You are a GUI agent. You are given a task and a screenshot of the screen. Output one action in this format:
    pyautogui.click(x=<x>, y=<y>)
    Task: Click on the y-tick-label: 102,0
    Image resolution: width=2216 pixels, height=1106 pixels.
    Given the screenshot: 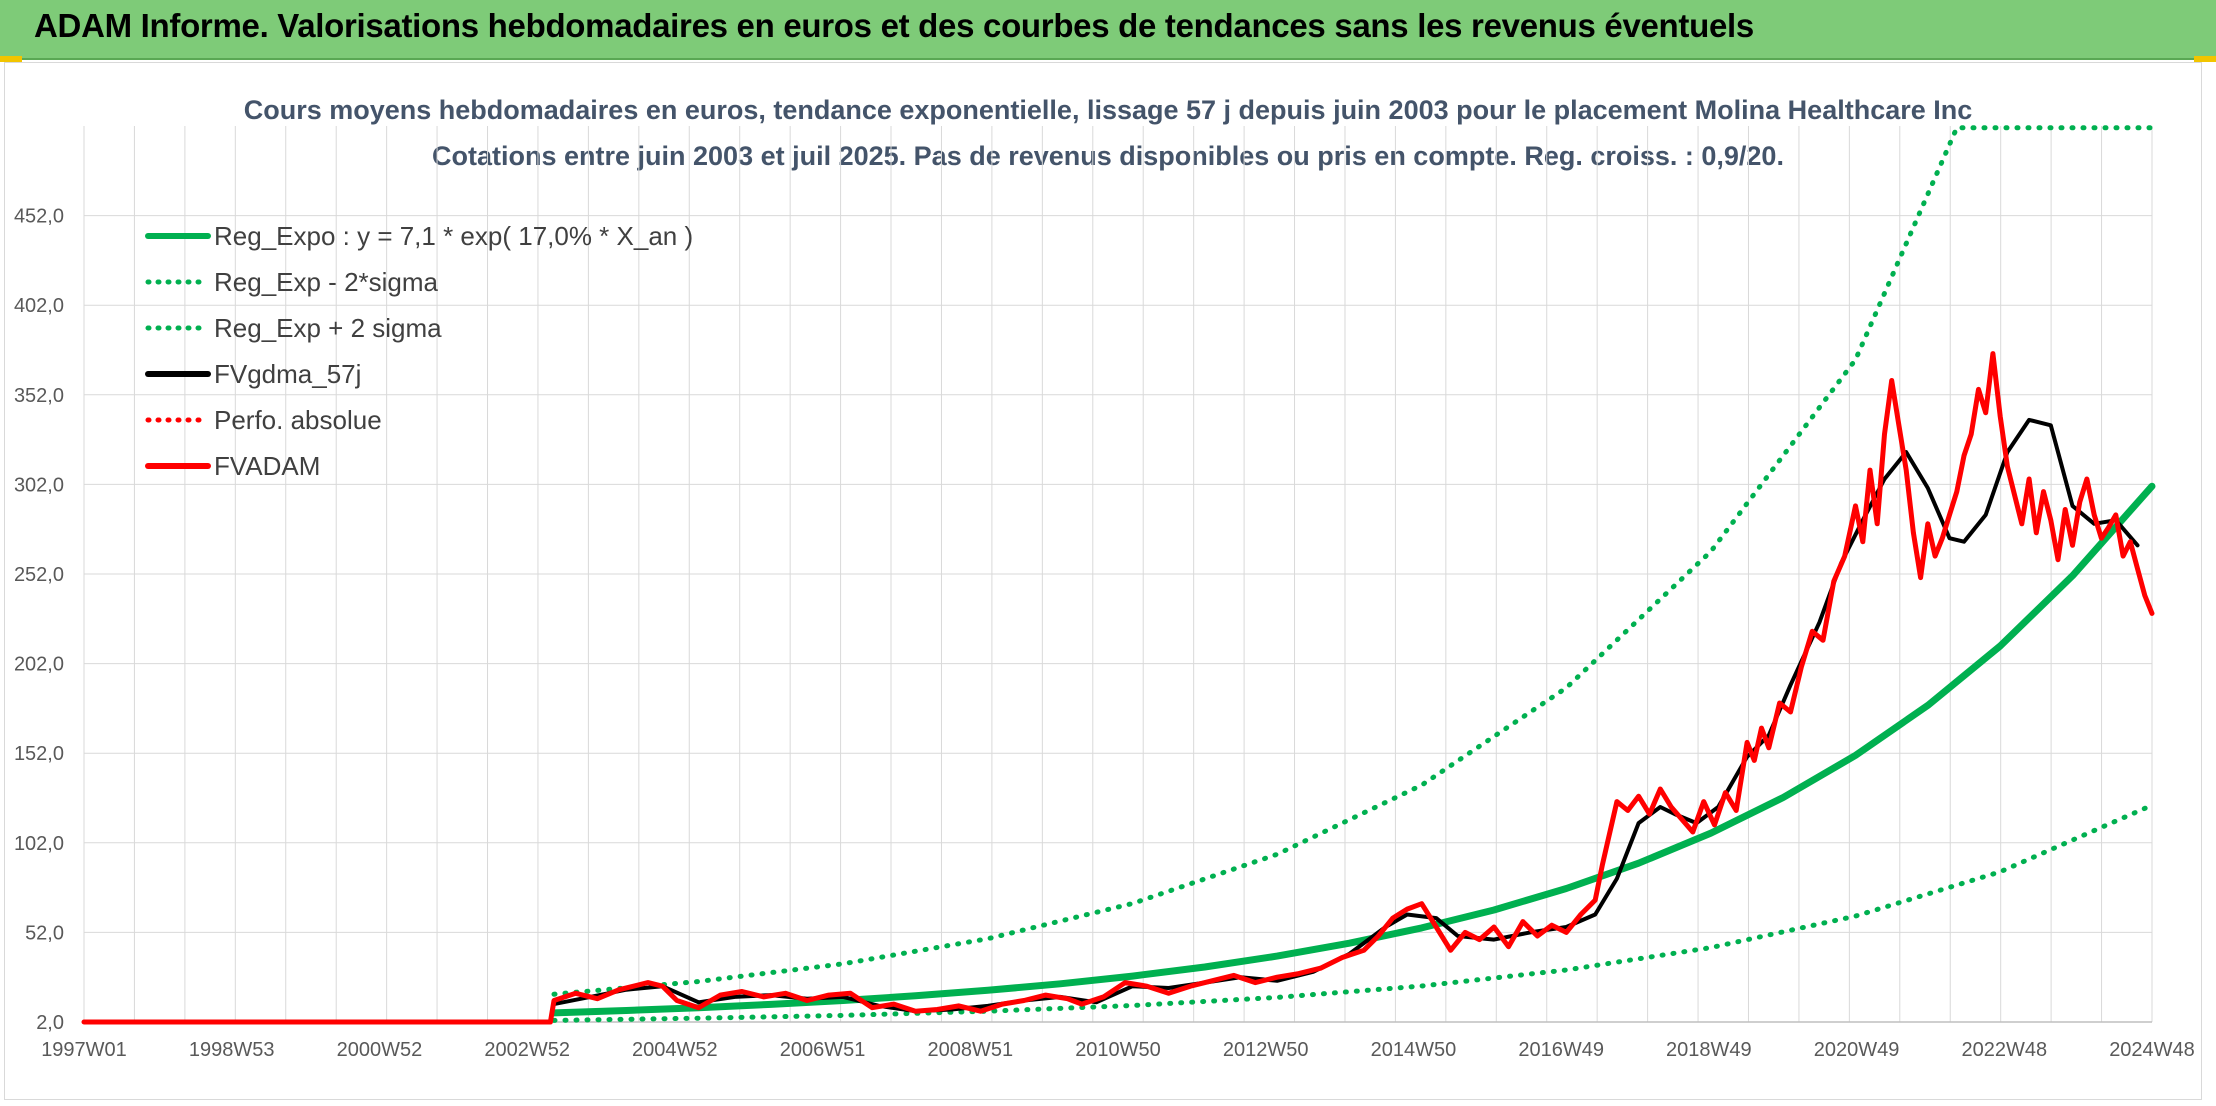 What is the action you would take?
    pyautogui.click(x=39, y=844)
    